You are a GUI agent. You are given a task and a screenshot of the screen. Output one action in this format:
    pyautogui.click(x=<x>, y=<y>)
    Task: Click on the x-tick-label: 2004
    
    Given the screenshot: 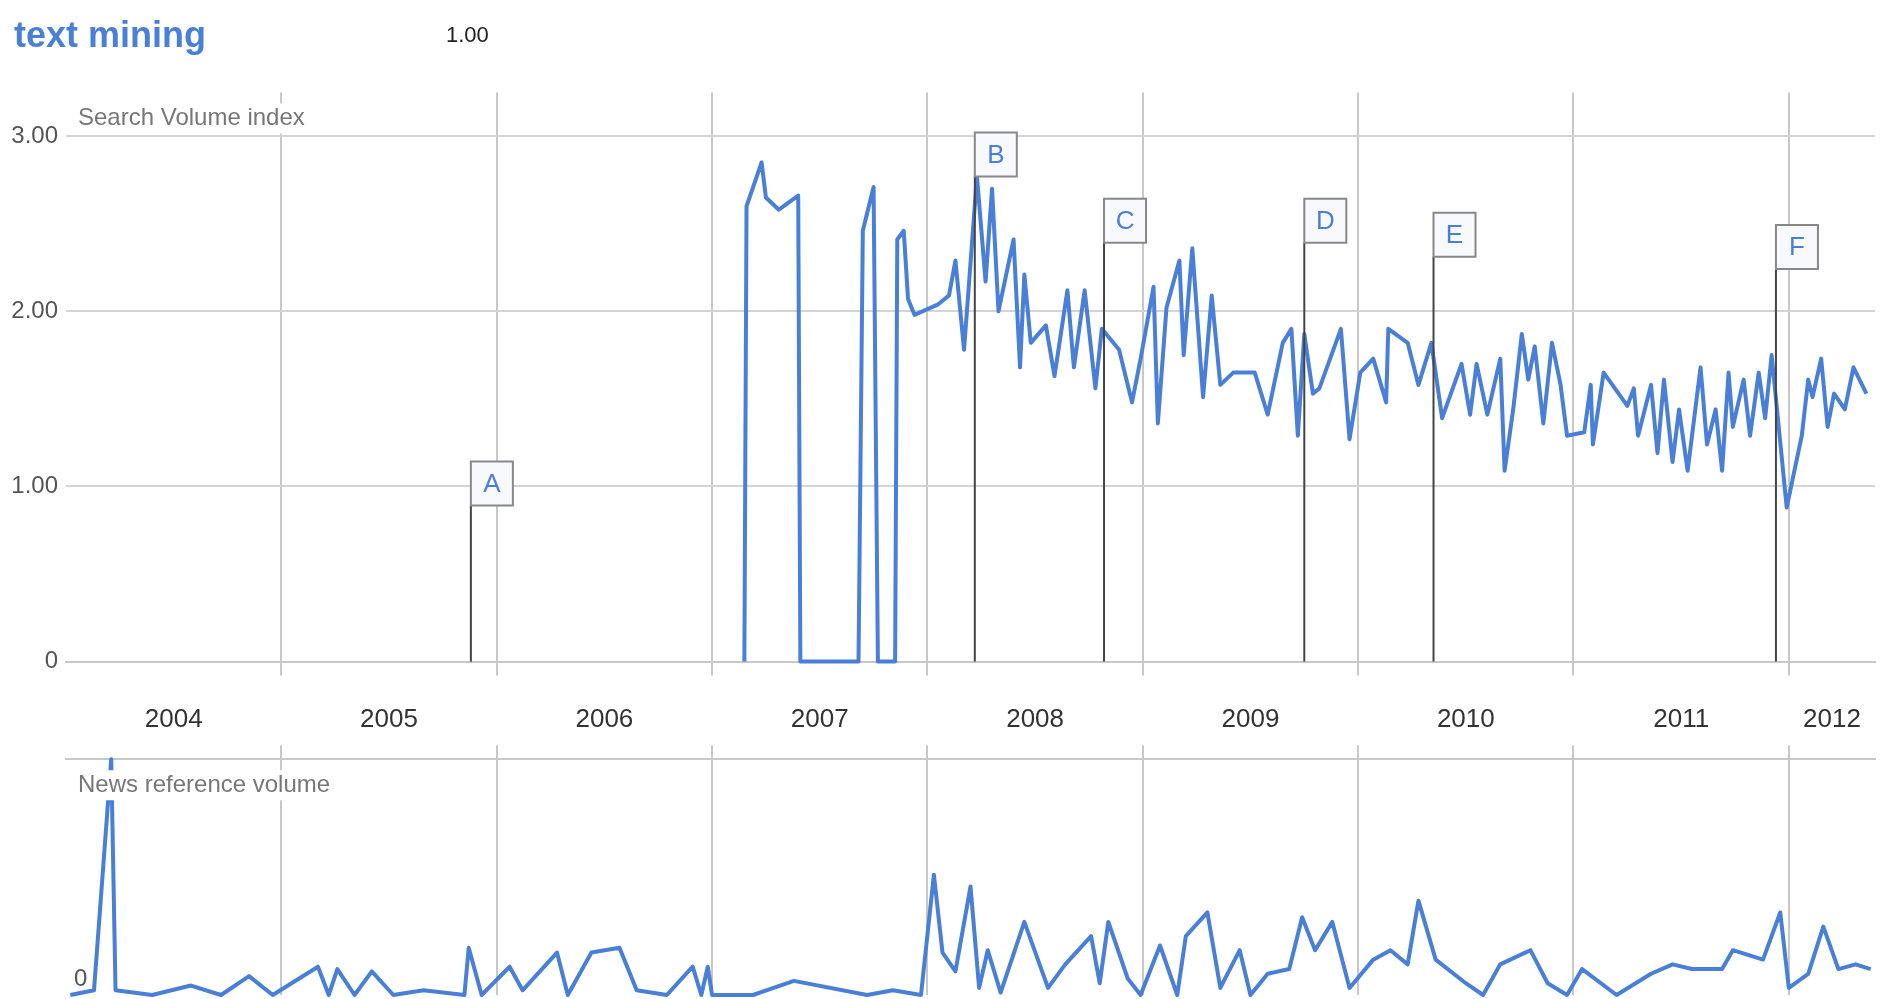 What is the action you would take?
    pyautogui.click(x=173, y=717)
    